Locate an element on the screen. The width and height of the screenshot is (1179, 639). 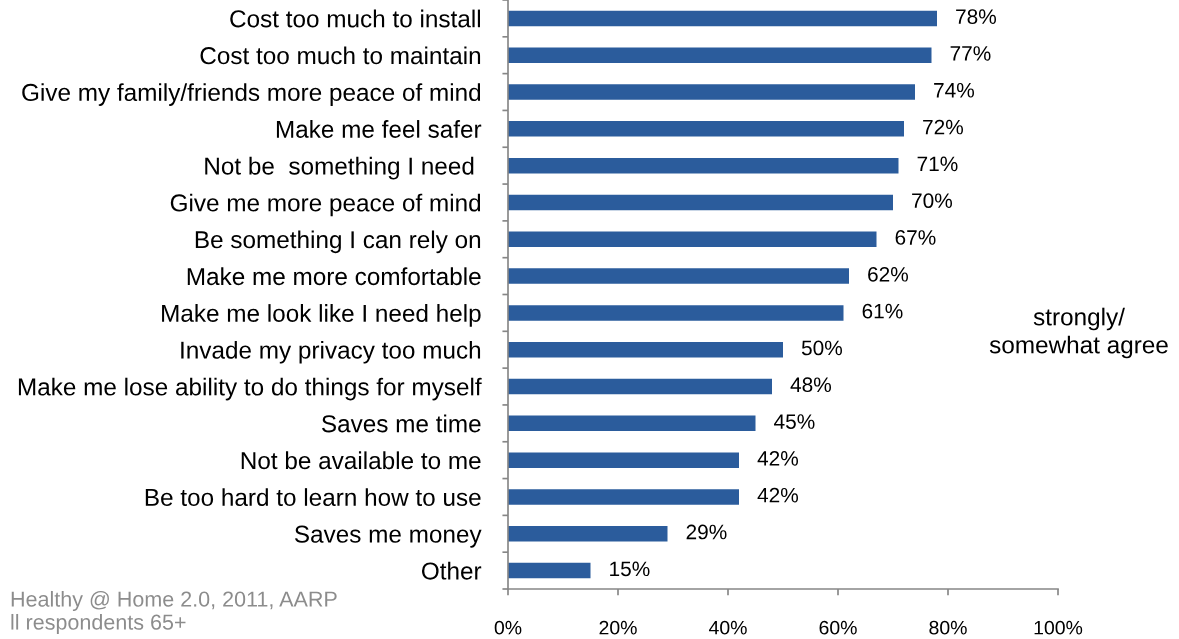
y-tick-label: Make me more comfortable is located at coordinates (334, 276).